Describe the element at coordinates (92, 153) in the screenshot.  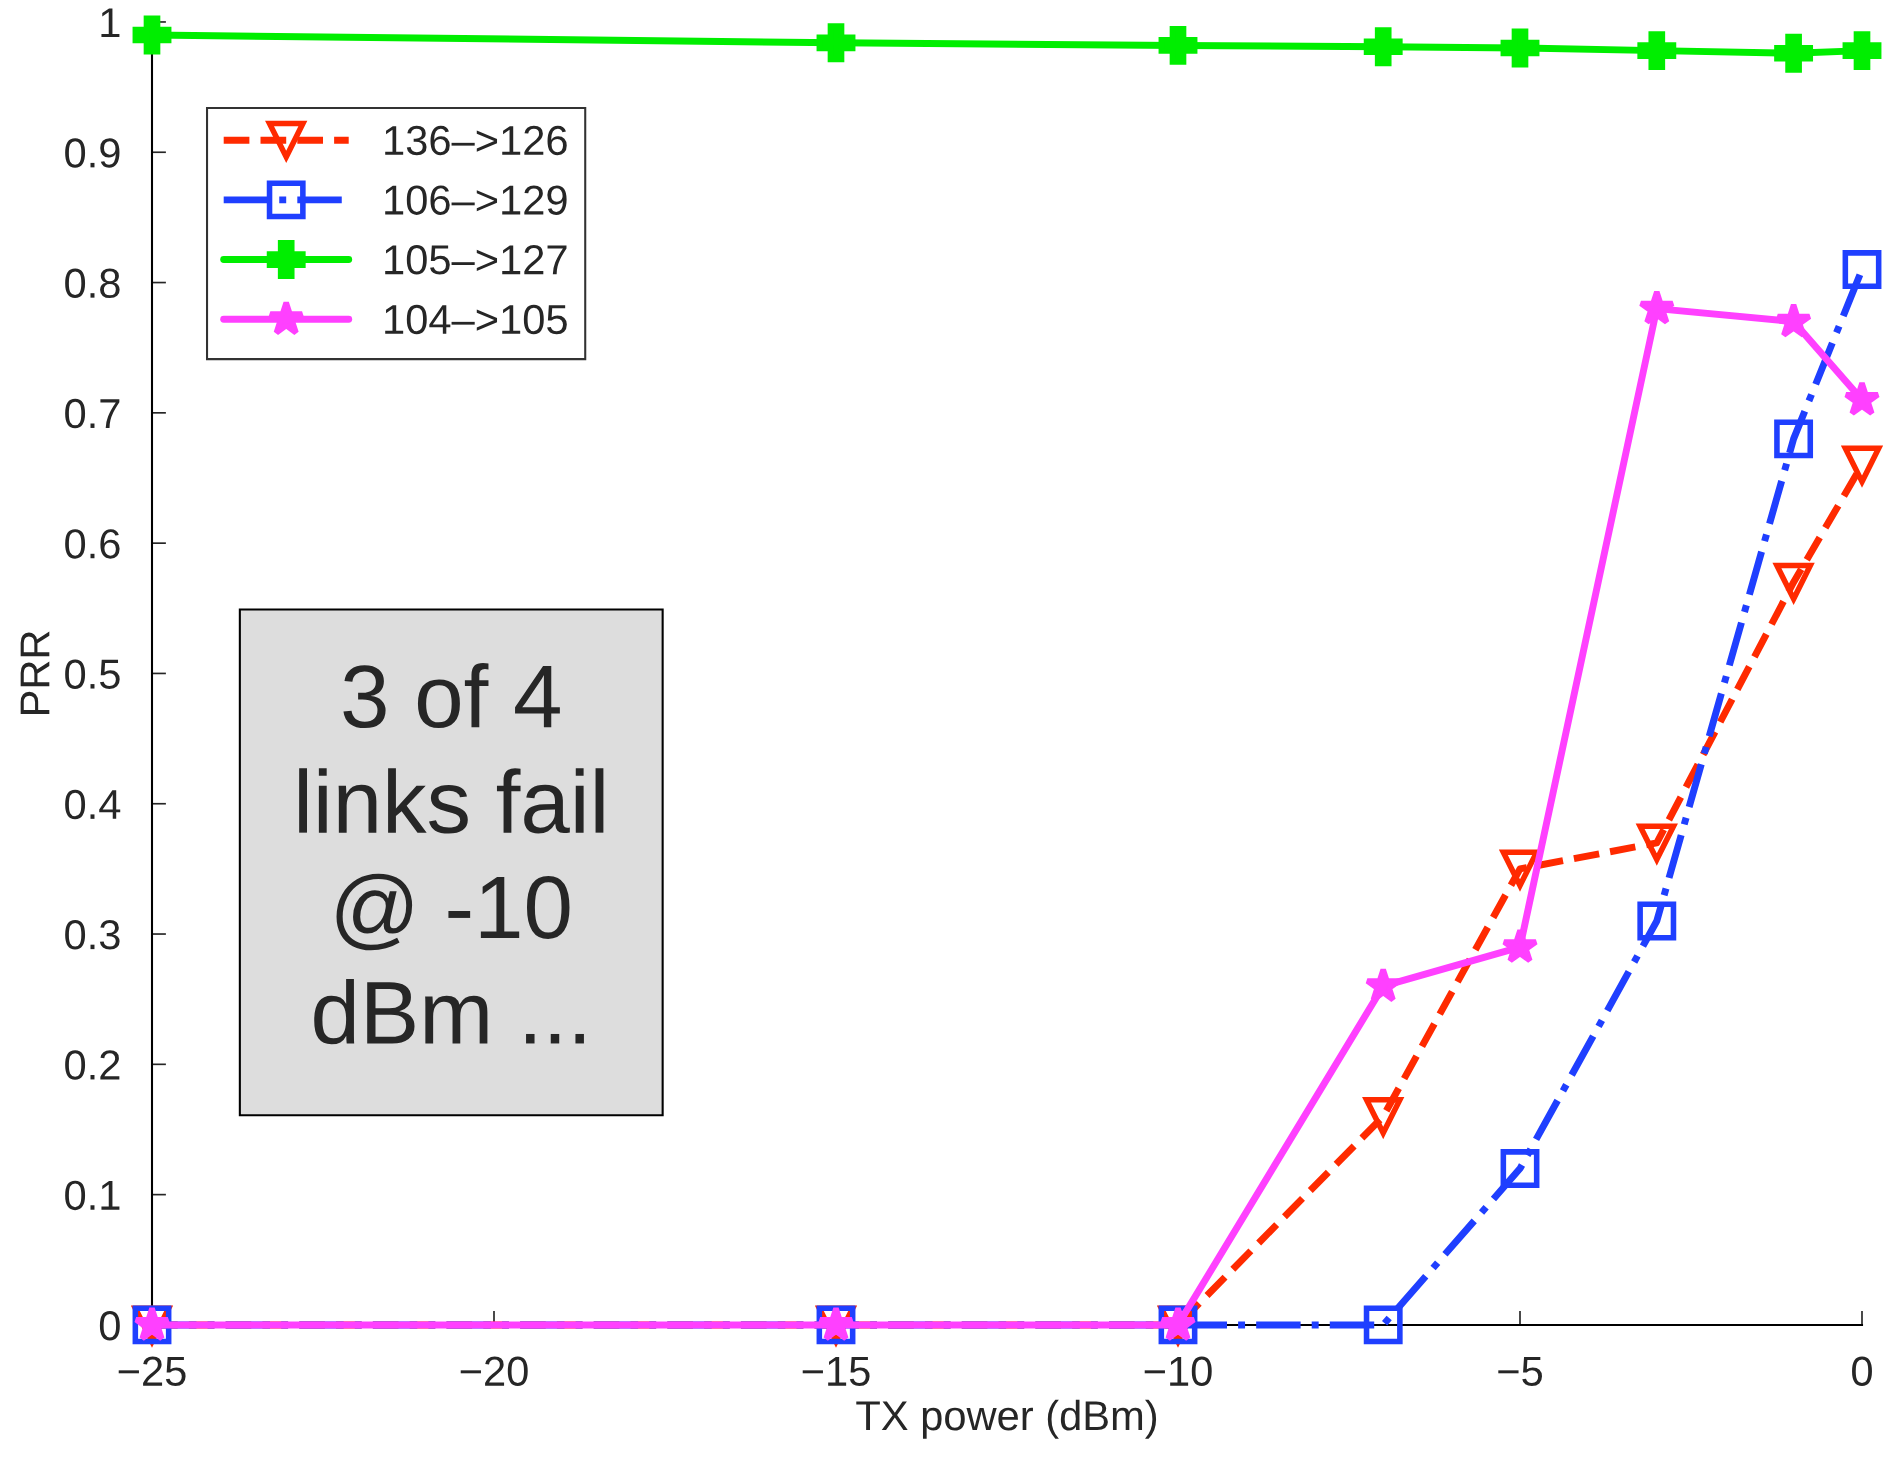
I see `y-tick-label: 0.9` at that location.